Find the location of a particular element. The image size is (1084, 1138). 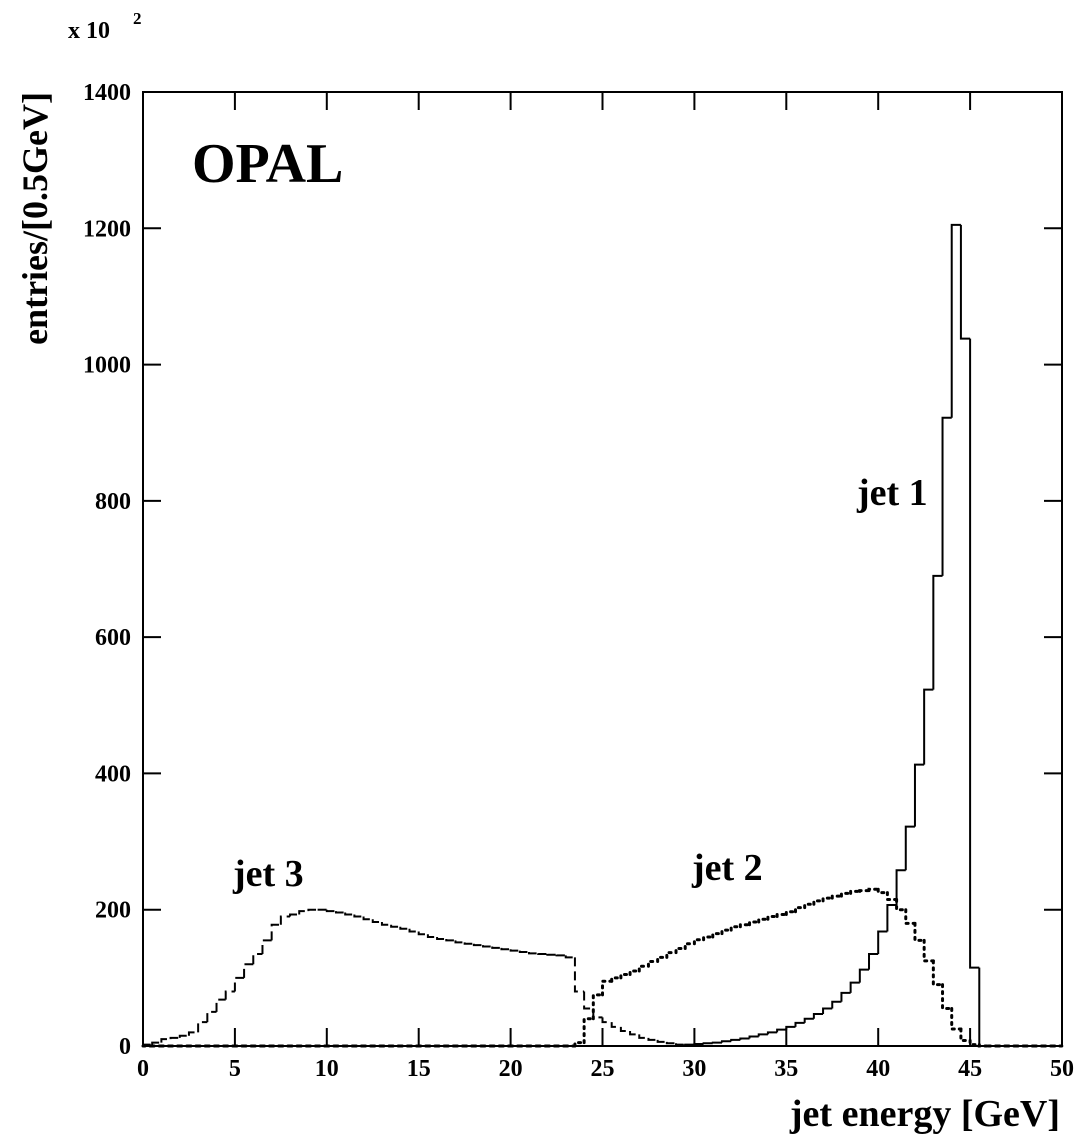

y-tick-label: 1000 is located at coordinates (107, 366).